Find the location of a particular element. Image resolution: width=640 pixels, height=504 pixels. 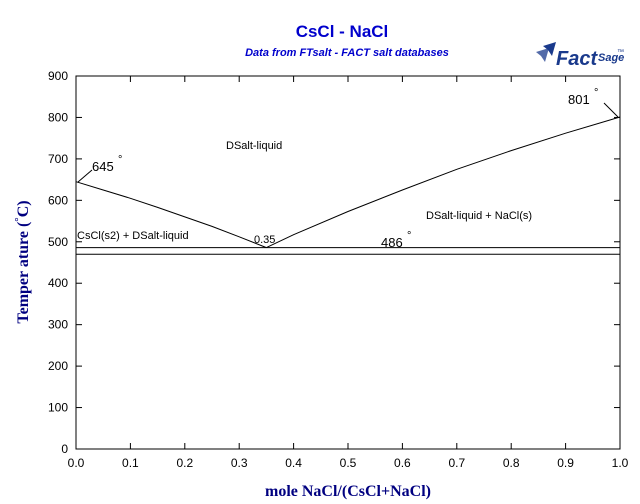

logo-text-main: Fact is located at coordinates (577, 59).